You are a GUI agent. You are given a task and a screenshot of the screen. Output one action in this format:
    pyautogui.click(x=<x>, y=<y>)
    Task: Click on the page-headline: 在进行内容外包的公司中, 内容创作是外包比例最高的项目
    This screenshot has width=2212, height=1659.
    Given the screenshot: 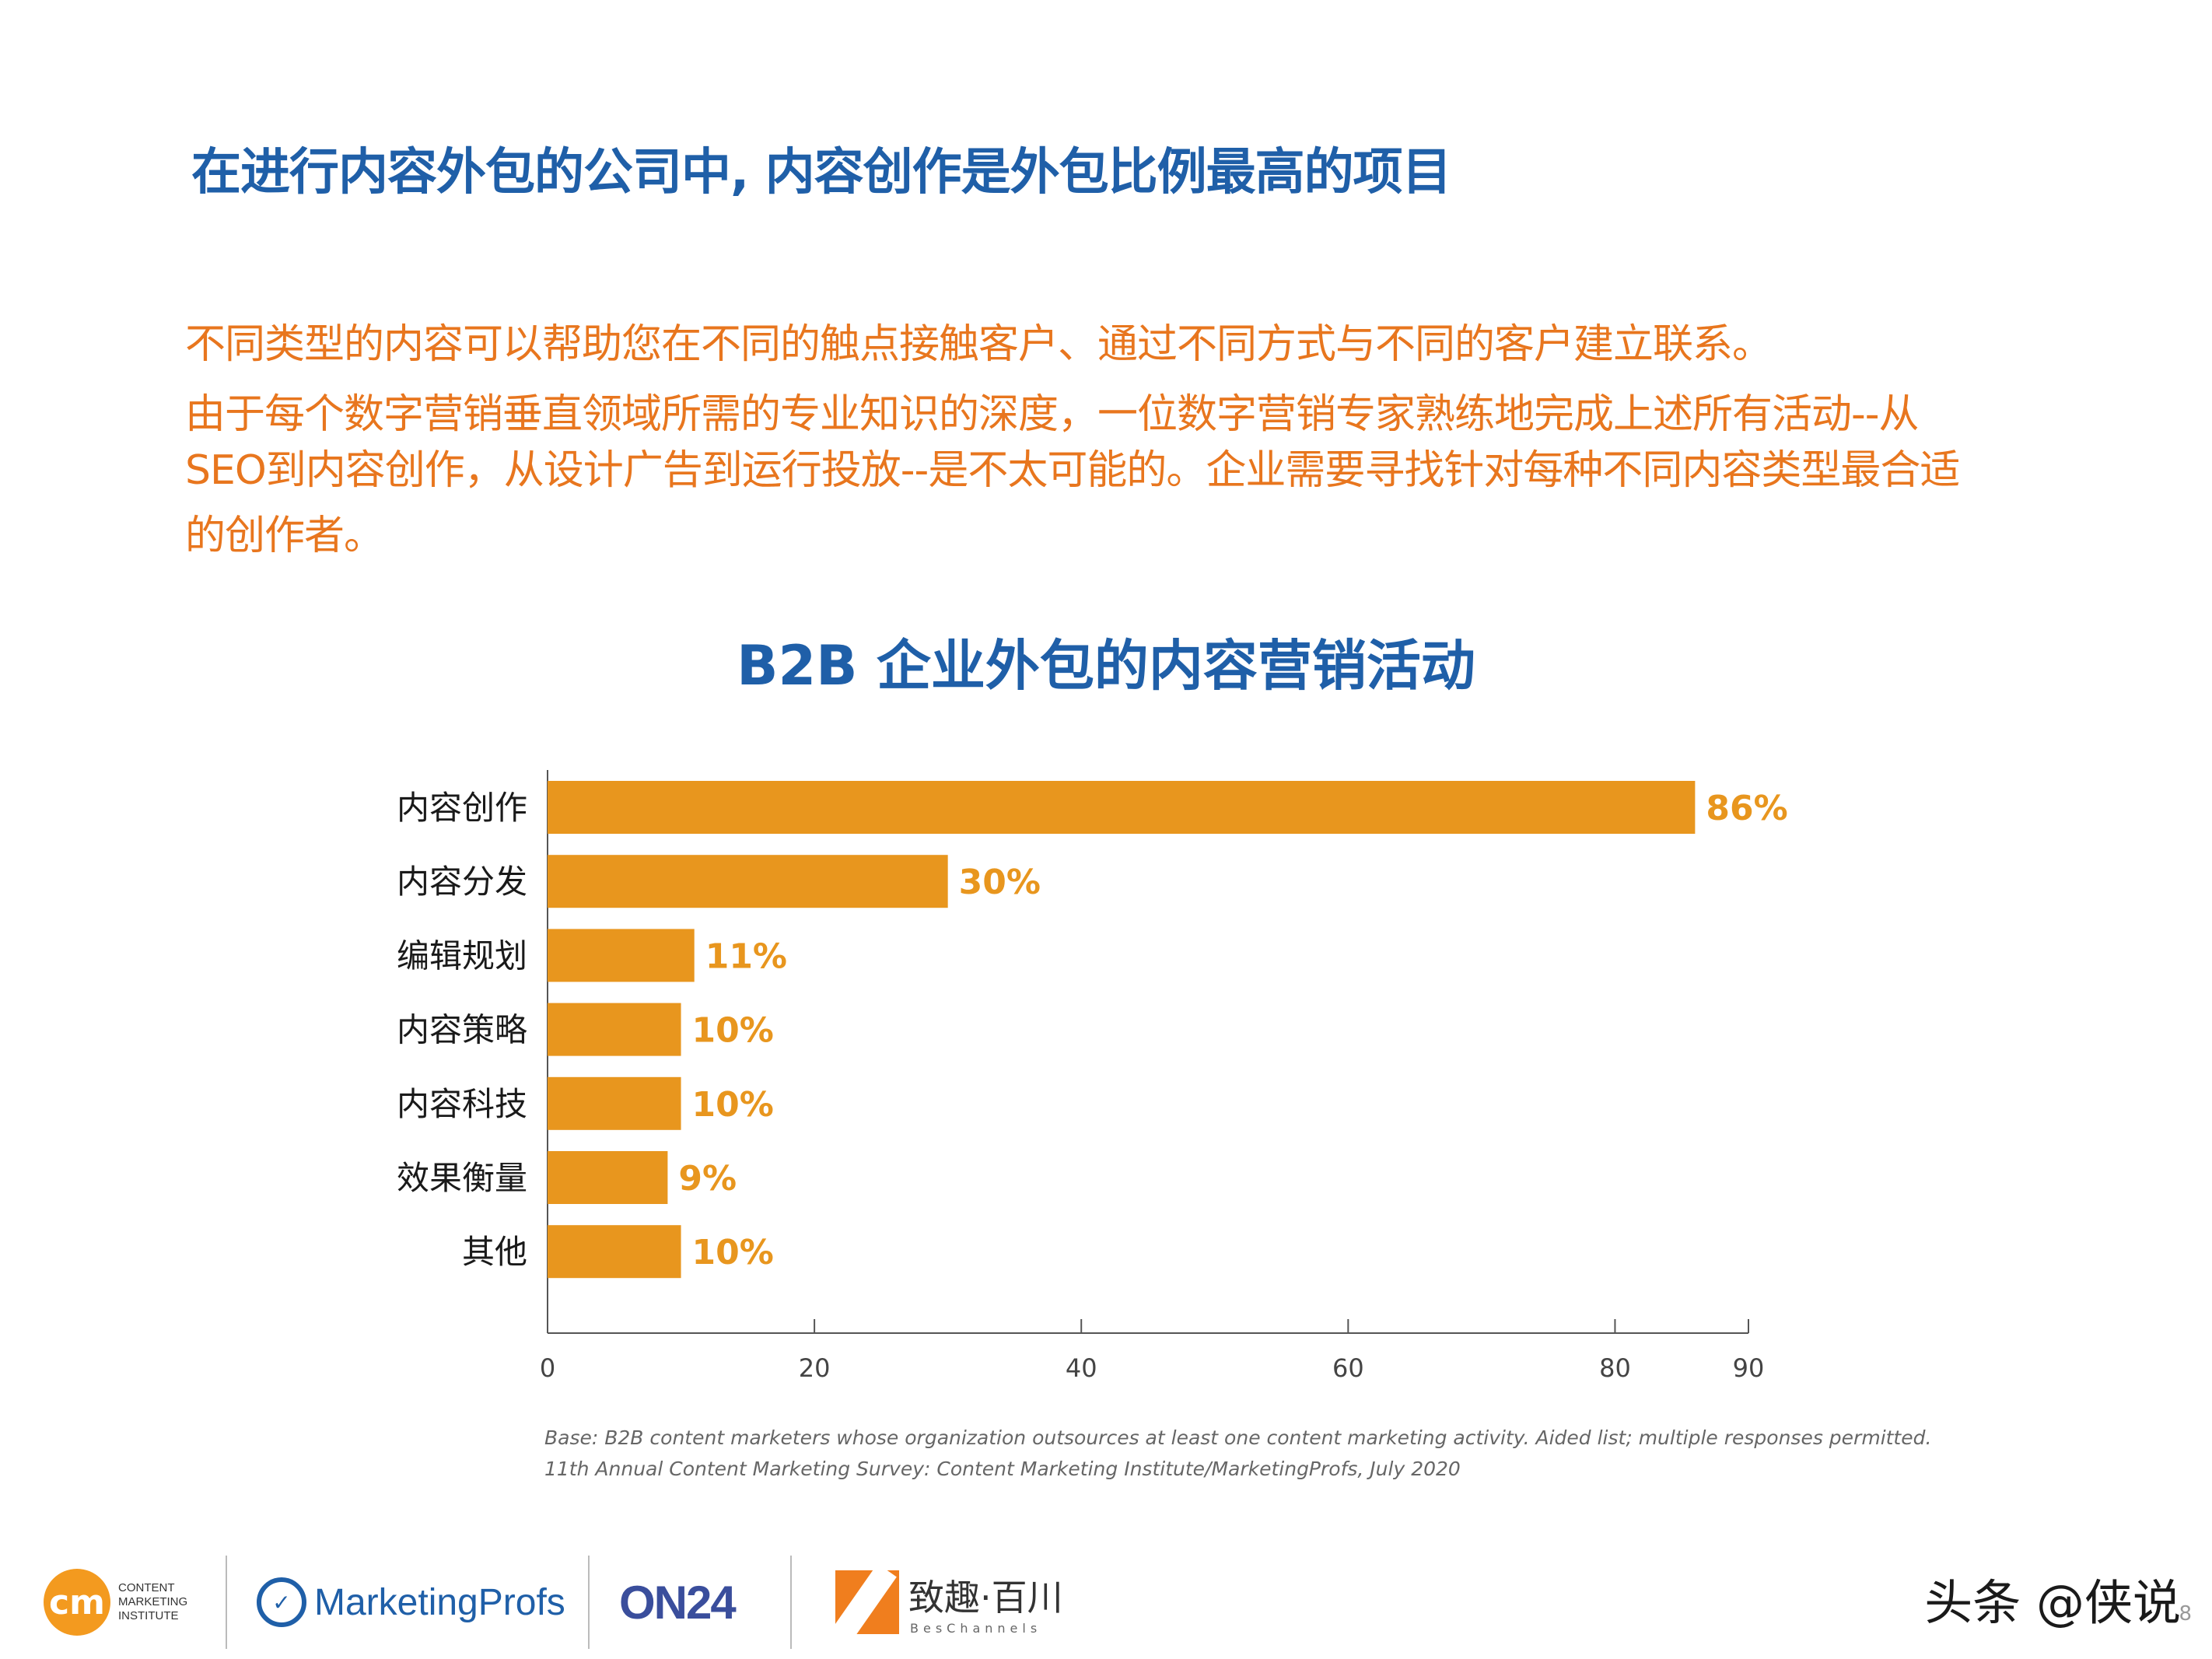 What is the action you would take?
    pyautogui.click(x=822, y=173)
    